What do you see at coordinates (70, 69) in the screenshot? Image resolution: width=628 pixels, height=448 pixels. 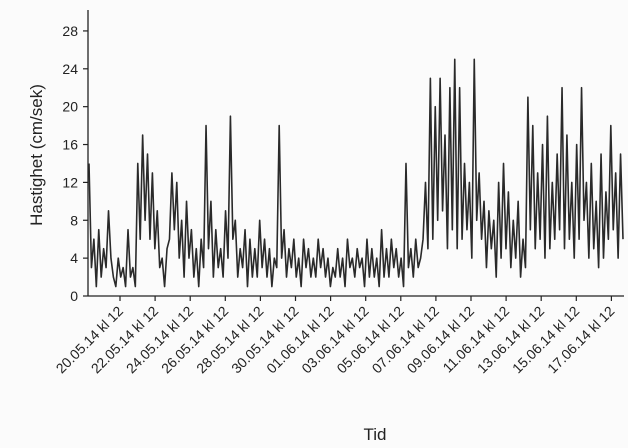 I see `y-tick-label: 24` at bounding box center [70, 69].